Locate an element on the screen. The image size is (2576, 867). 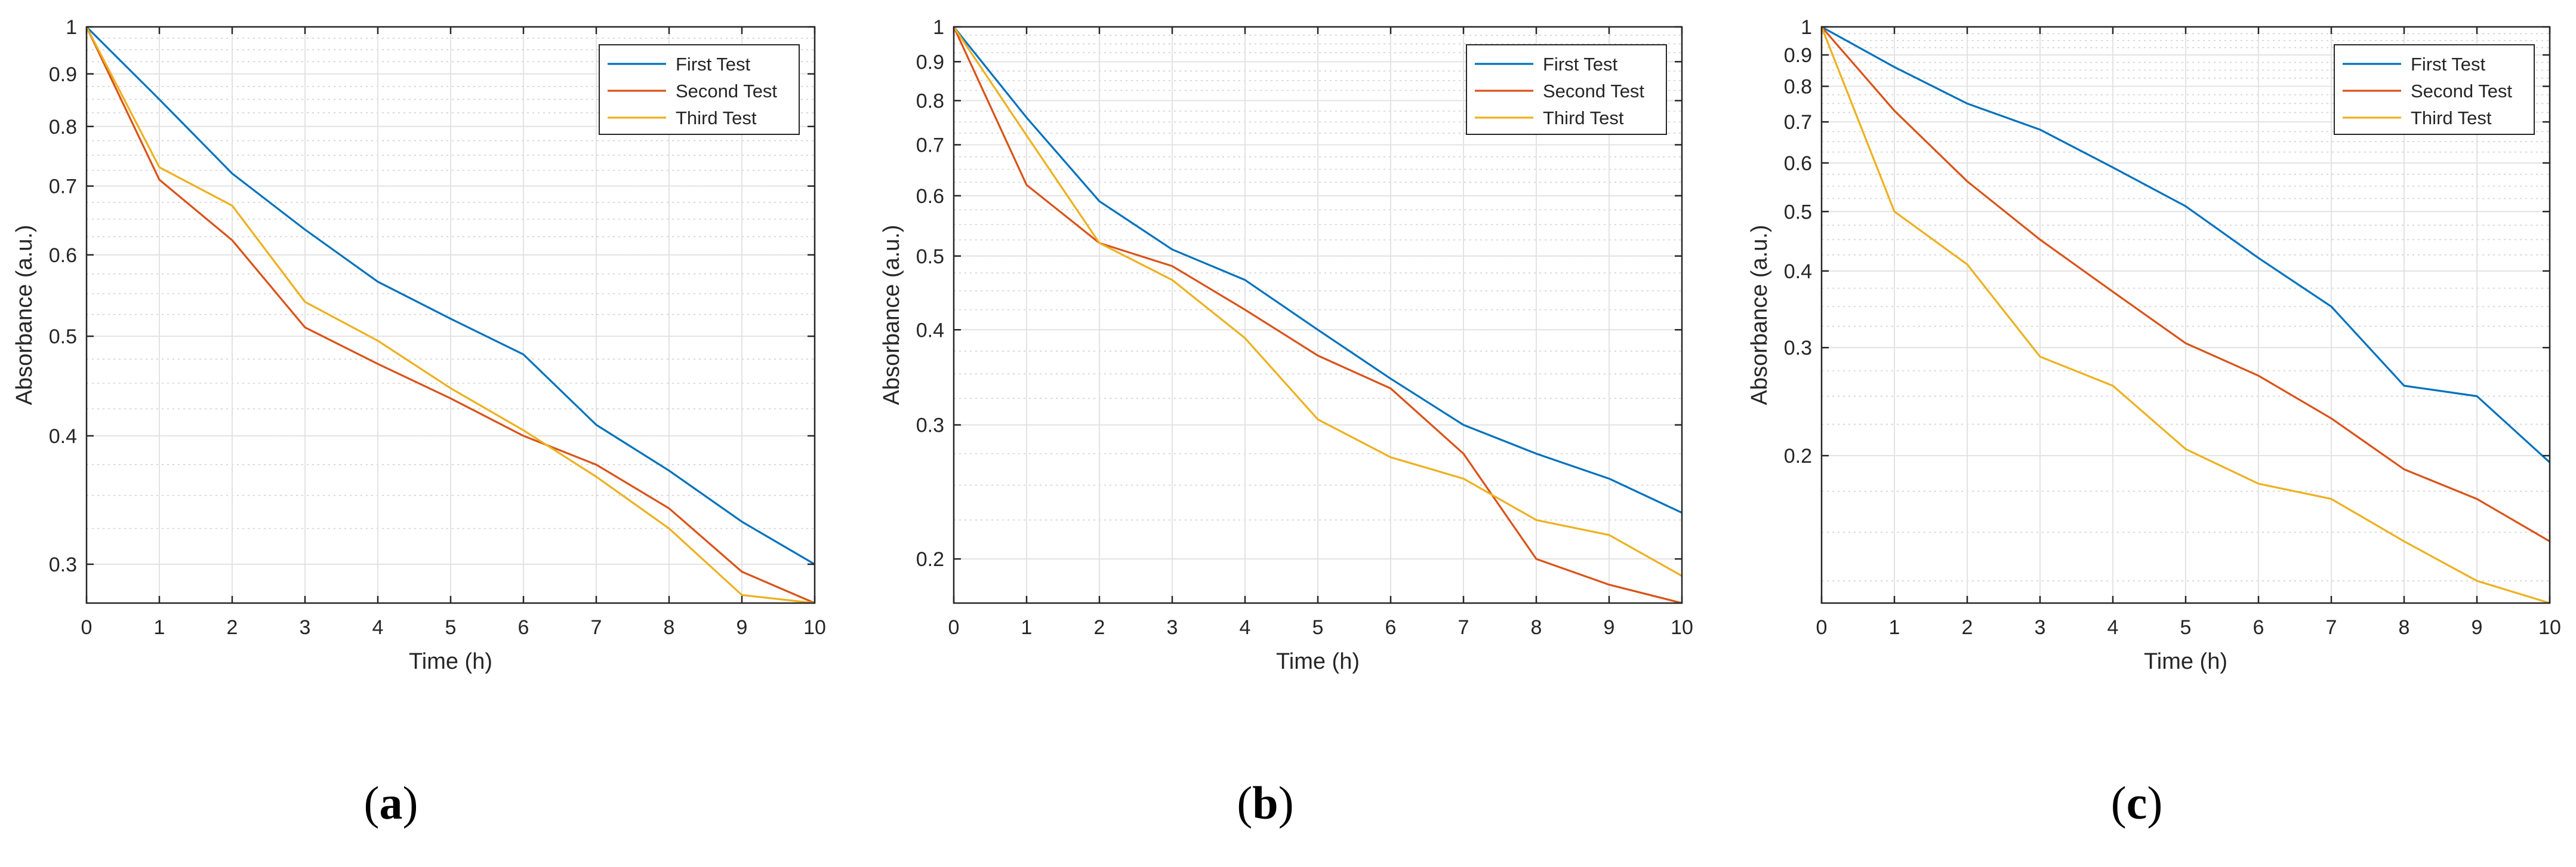
panel-letter: a is located at coordinates (391, 803).